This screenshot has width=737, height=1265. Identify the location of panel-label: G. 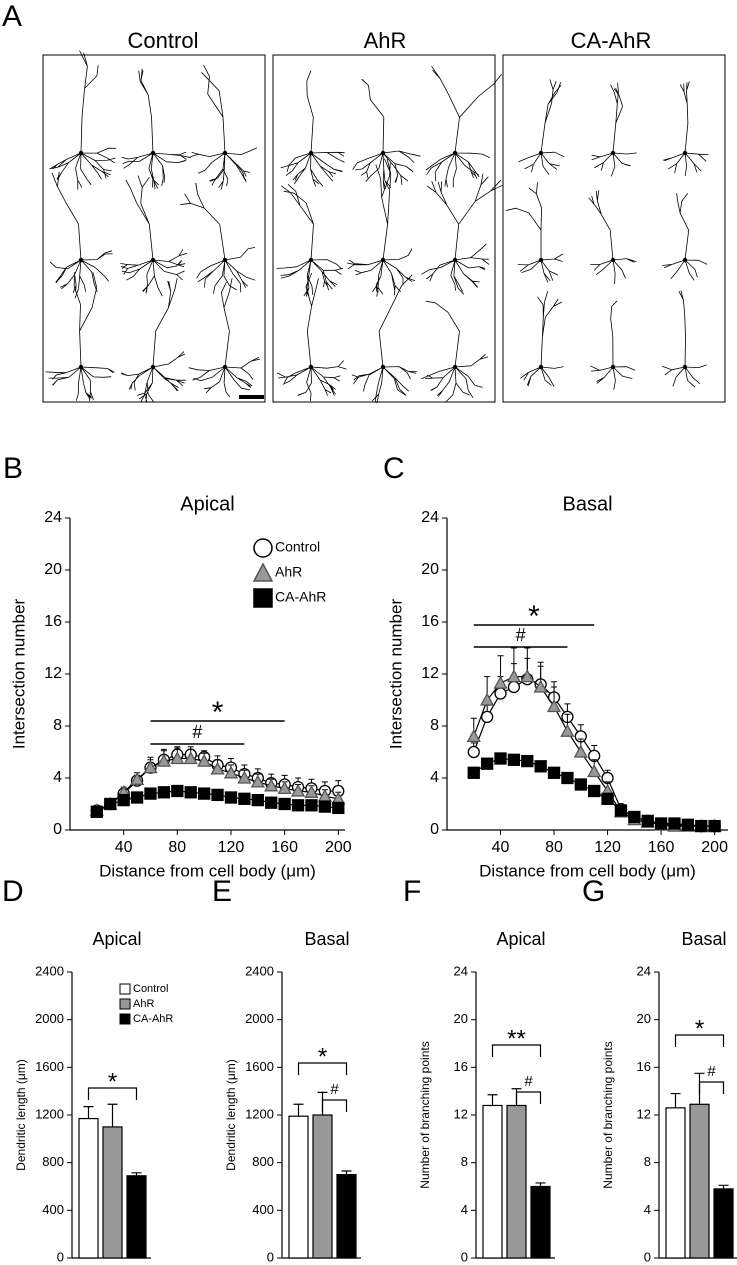
(593, 891).